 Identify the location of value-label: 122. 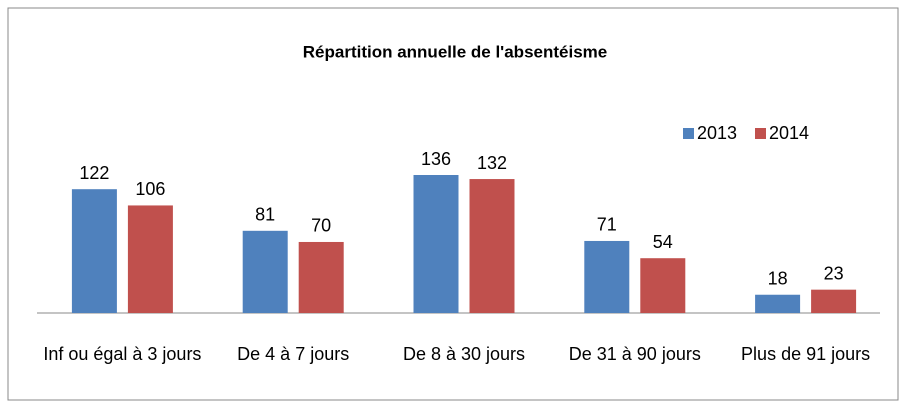
(94, 173).